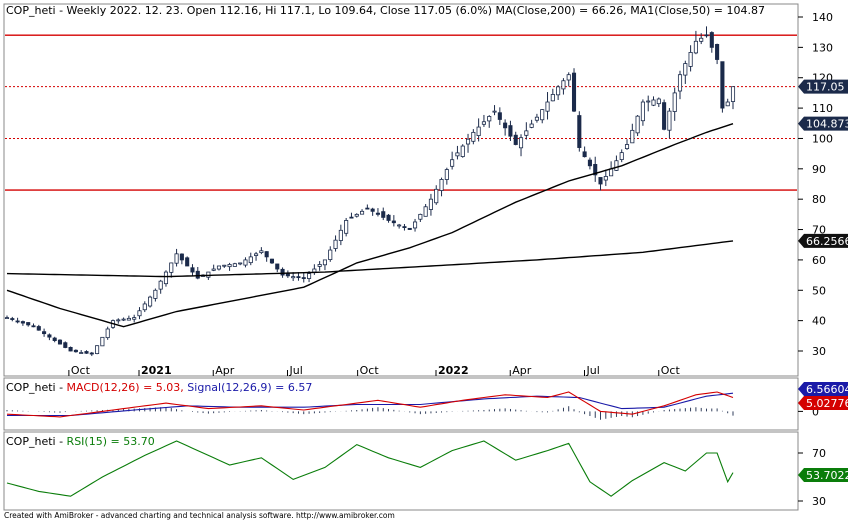  Describe the element at coordinates (225, 370) in the screenshot. I see `x-tick-label: Apr` at that location.